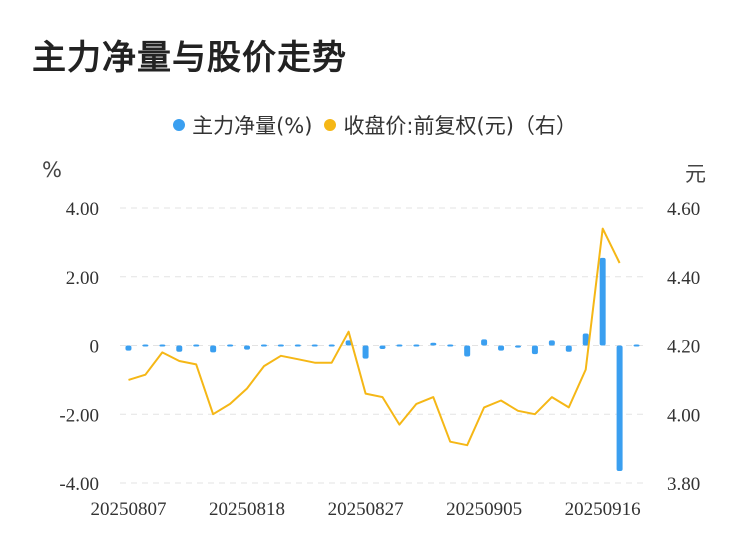 The height and width of the screenshot is (558, 750). What do you see at coordinates (683, 484) in the screenshot?
I see `y-right-tick-label: 3.80` at bounding box center [683, 484].